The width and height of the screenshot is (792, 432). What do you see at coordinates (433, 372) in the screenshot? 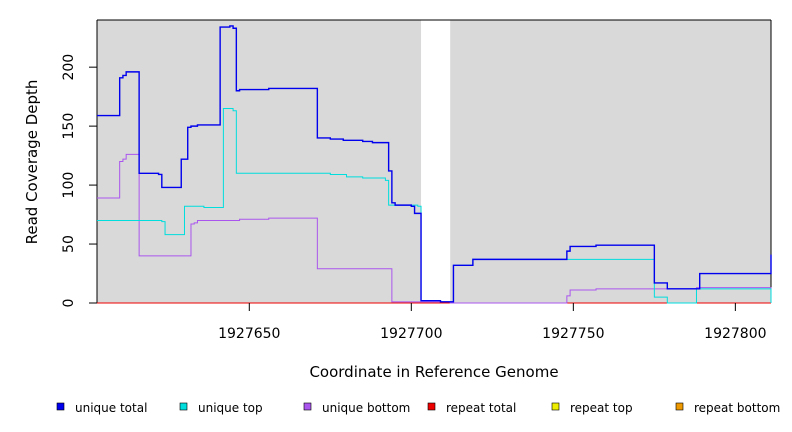
I see `x-axis-title: Coordinate in Reference Genome` at bounding box center [433, 372].